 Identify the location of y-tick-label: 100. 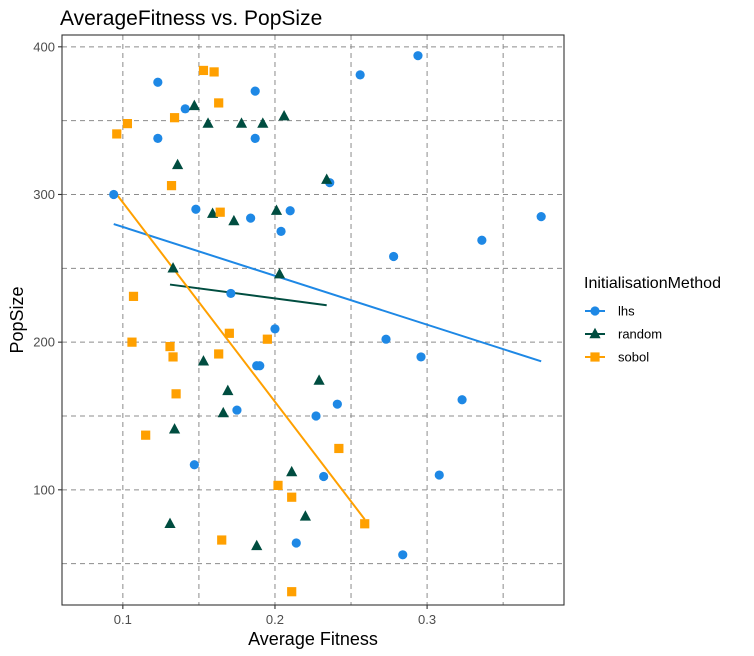
(44, 489).